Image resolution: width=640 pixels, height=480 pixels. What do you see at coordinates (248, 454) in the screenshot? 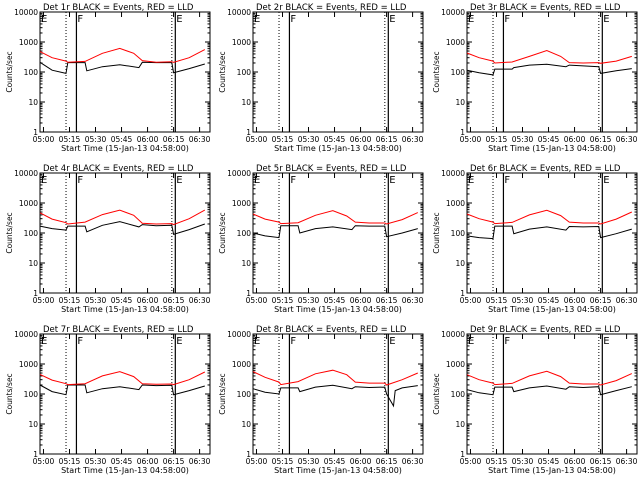
I see `y-tick-label: 1` at bounding box center [248, 454].